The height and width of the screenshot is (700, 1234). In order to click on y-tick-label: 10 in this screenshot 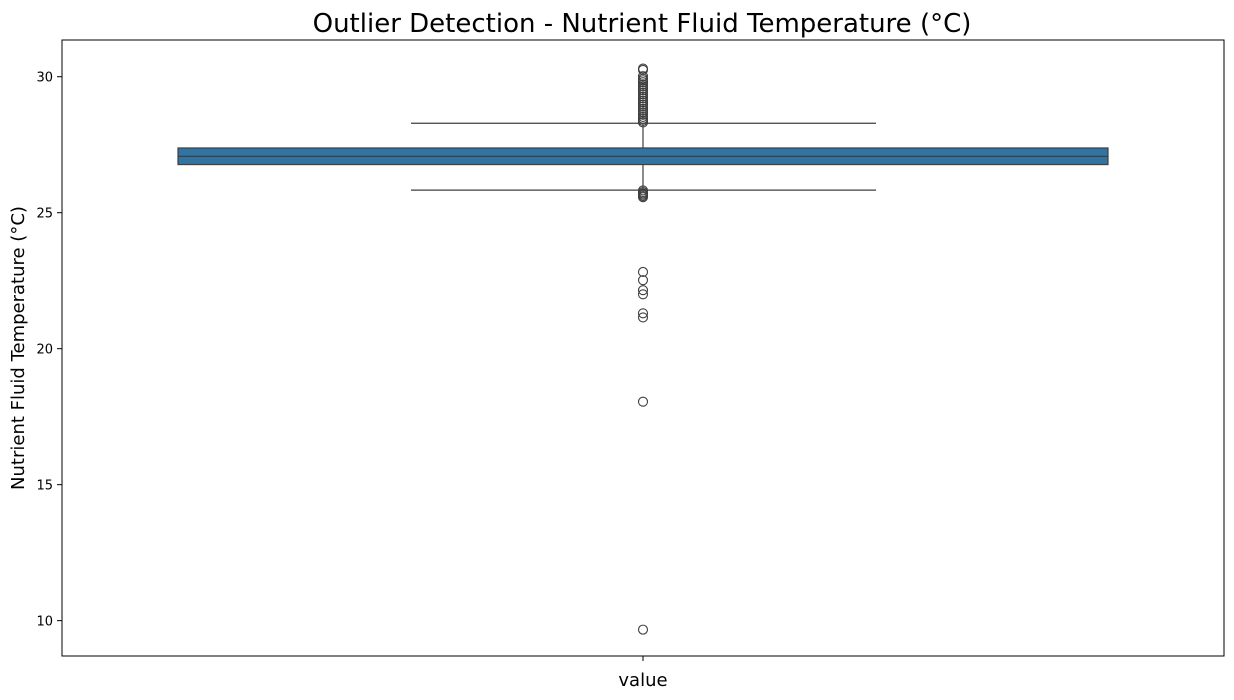, I will do `click(44, 622)`.